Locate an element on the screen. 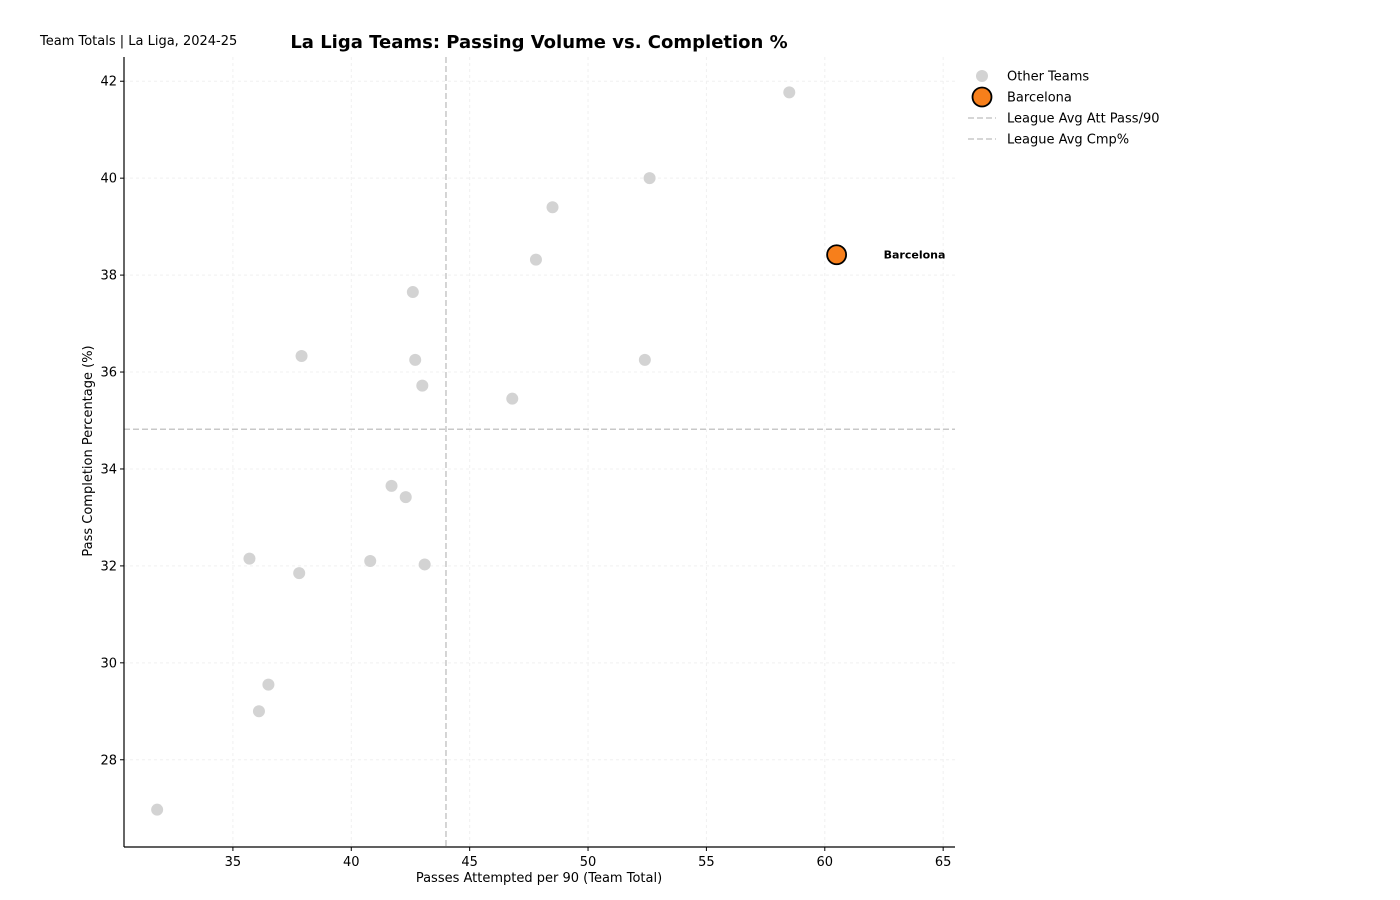 The width and height of the screenshot is (1400, 900). x-tick-label: 50 is located at coordinates (588, 862).